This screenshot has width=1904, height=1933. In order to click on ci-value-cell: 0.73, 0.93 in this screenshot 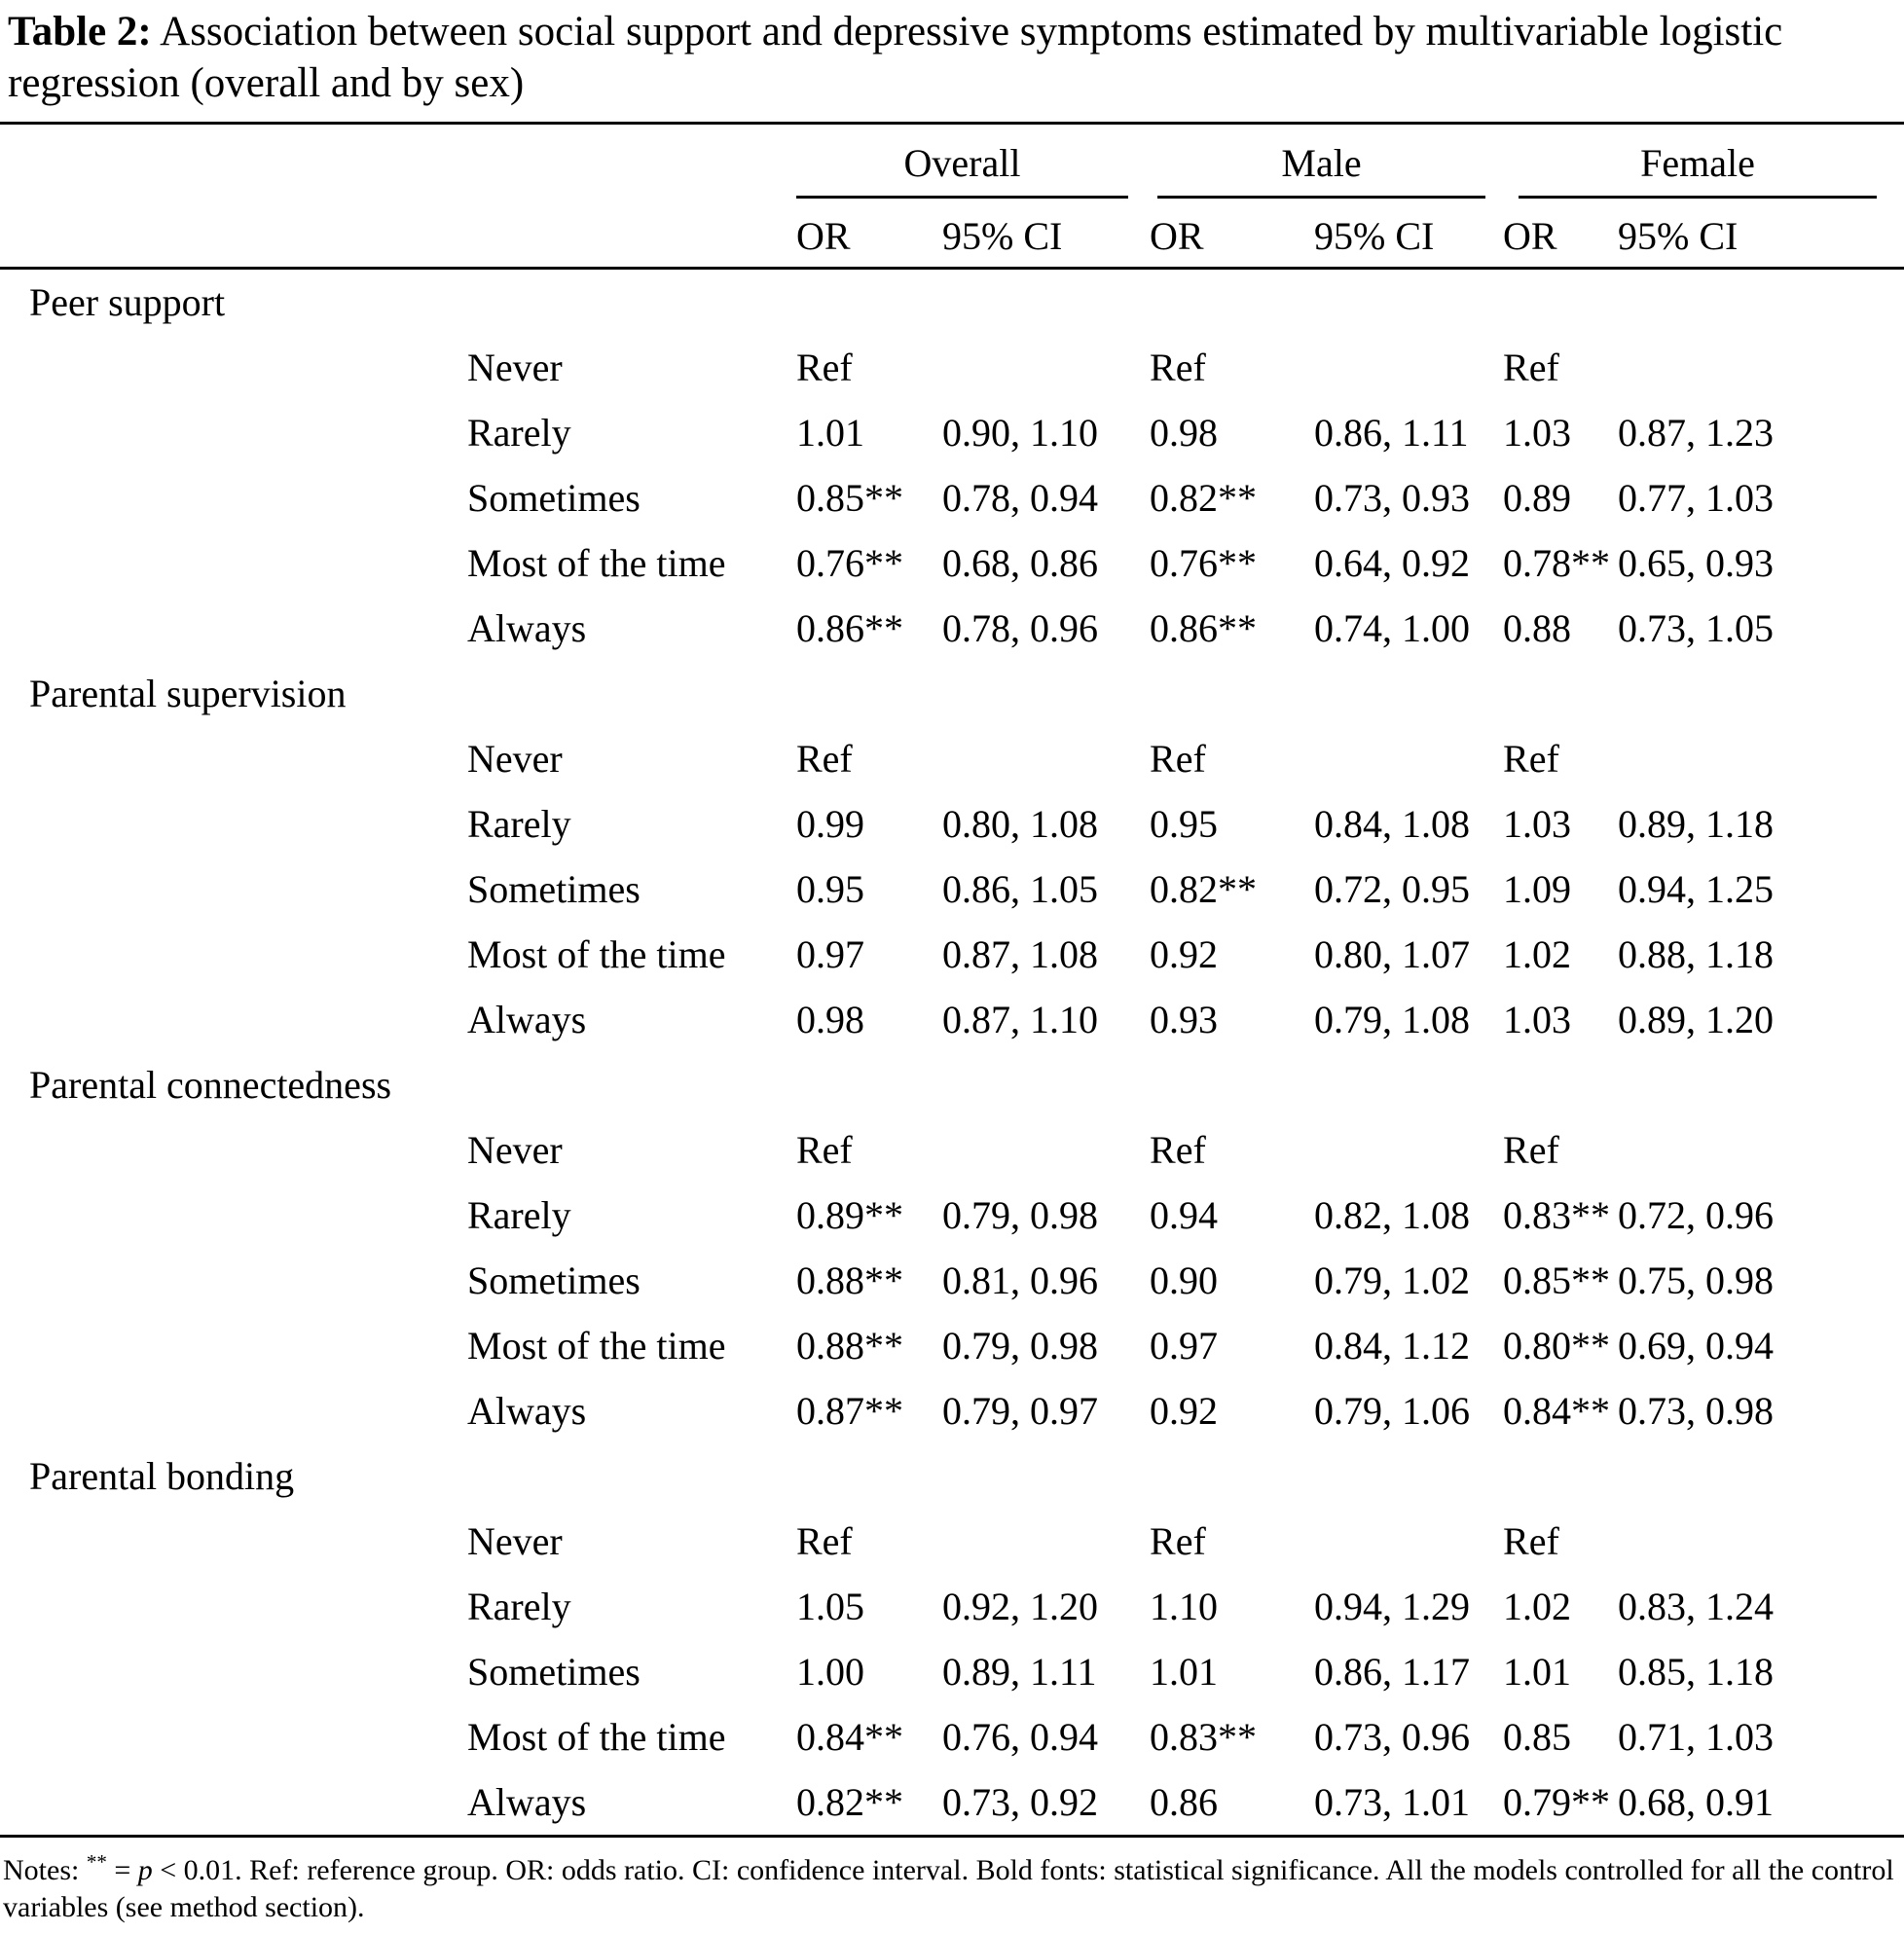, I will do `click(1392, 498)`.